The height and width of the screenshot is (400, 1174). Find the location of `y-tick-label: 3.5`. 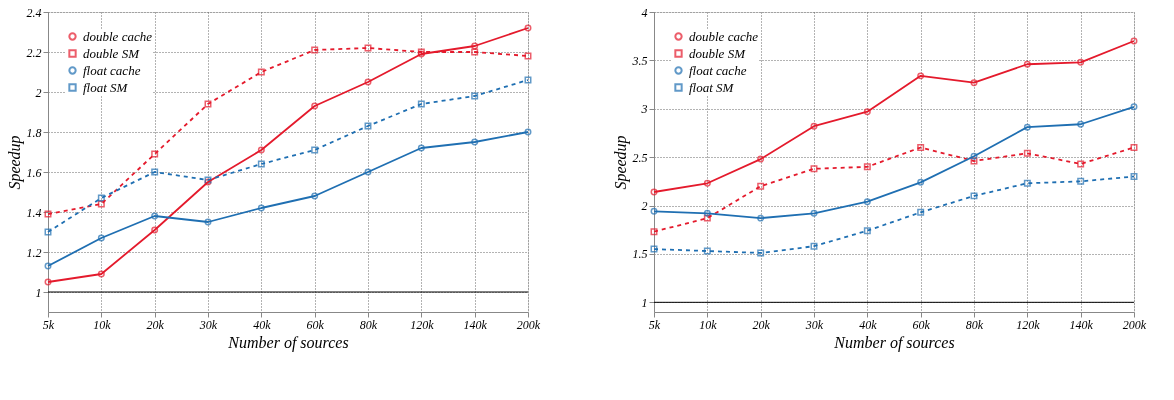

y-tick-label: 3.5 is located at coordinates (639, 60).